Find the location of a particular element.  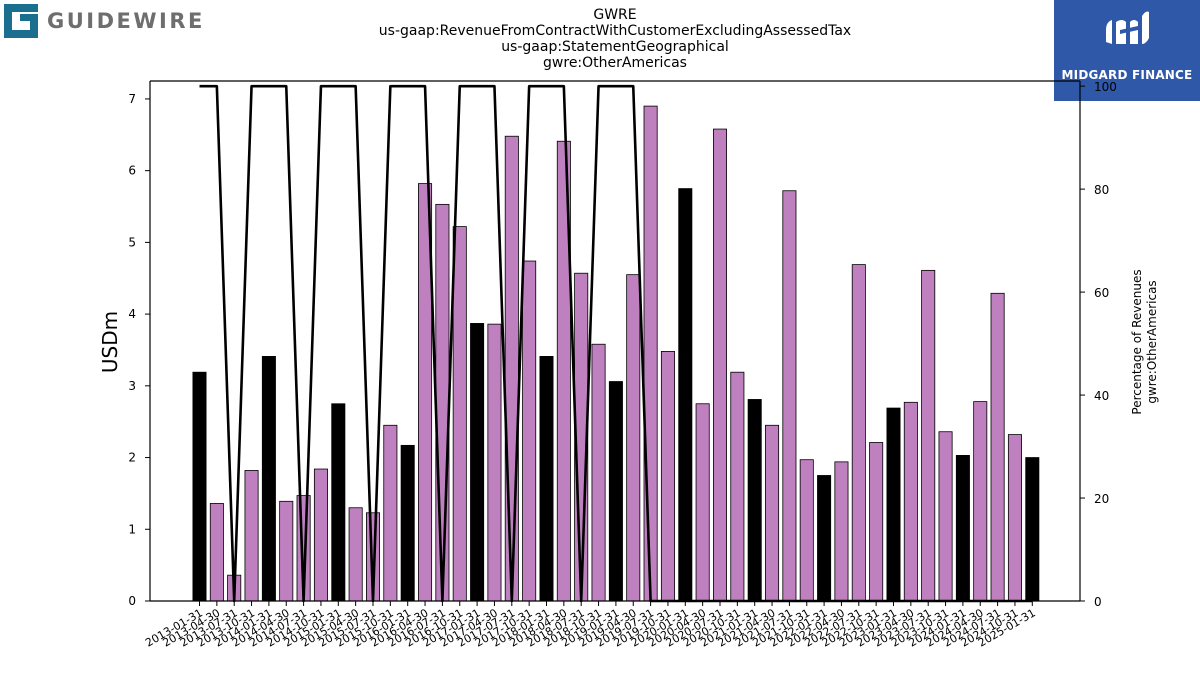

y-axis-right-label-line-1: Percentage of Revenues is located at coordinates (1137, 341).